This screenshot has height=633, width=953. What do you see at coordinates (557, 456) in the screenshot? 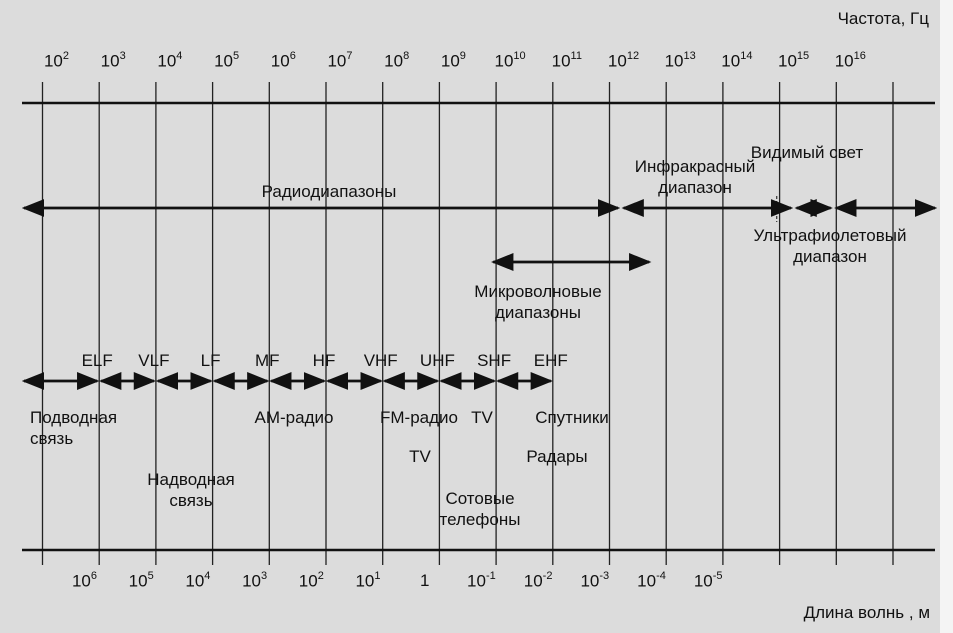
I see `radars-label: Радары` at bounding box center [557, 456].